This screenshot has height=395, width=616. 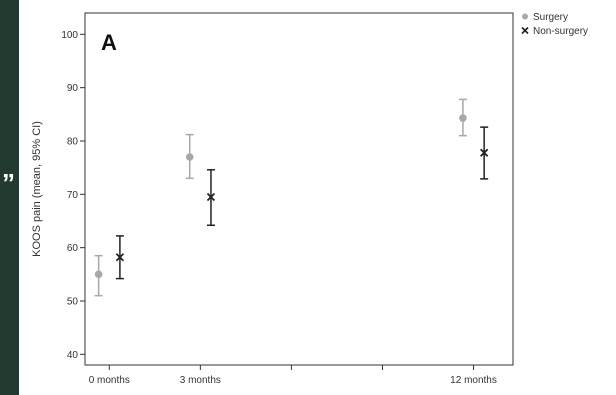 What do you see at coordinates (73, 302) in the screenshot?
I see `y-tick-label: 50` at bounding box center [73, 302].